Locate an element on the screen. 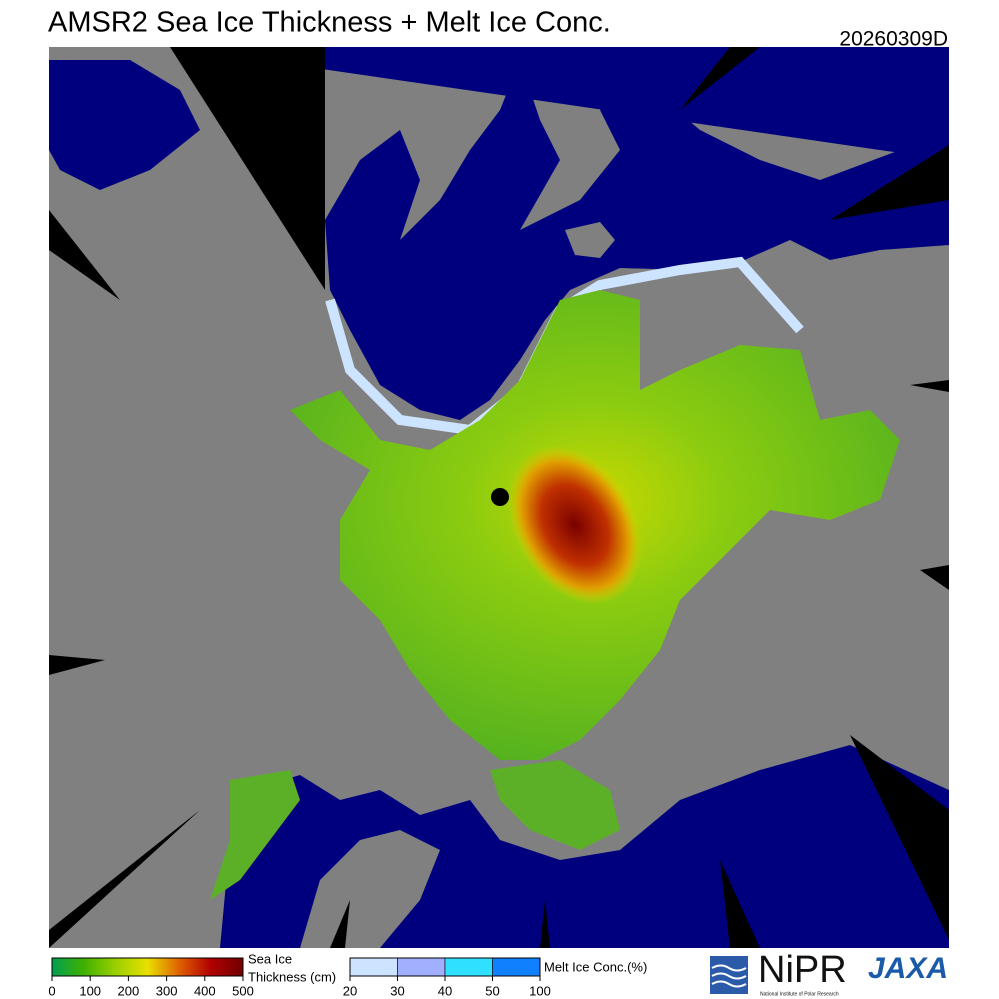  thickness-label: Sea Ice is located at coordinates (270, 958).